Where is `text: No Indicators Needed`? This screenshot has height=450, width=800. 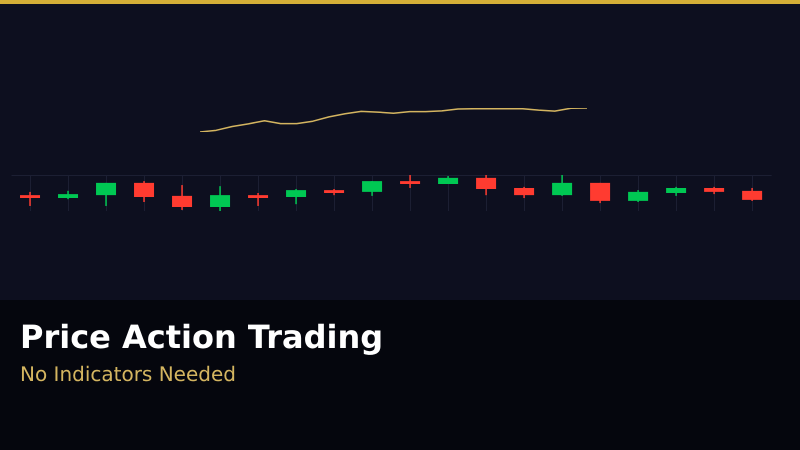
text: No Indicators Needed is located at coordinates (128, 374).